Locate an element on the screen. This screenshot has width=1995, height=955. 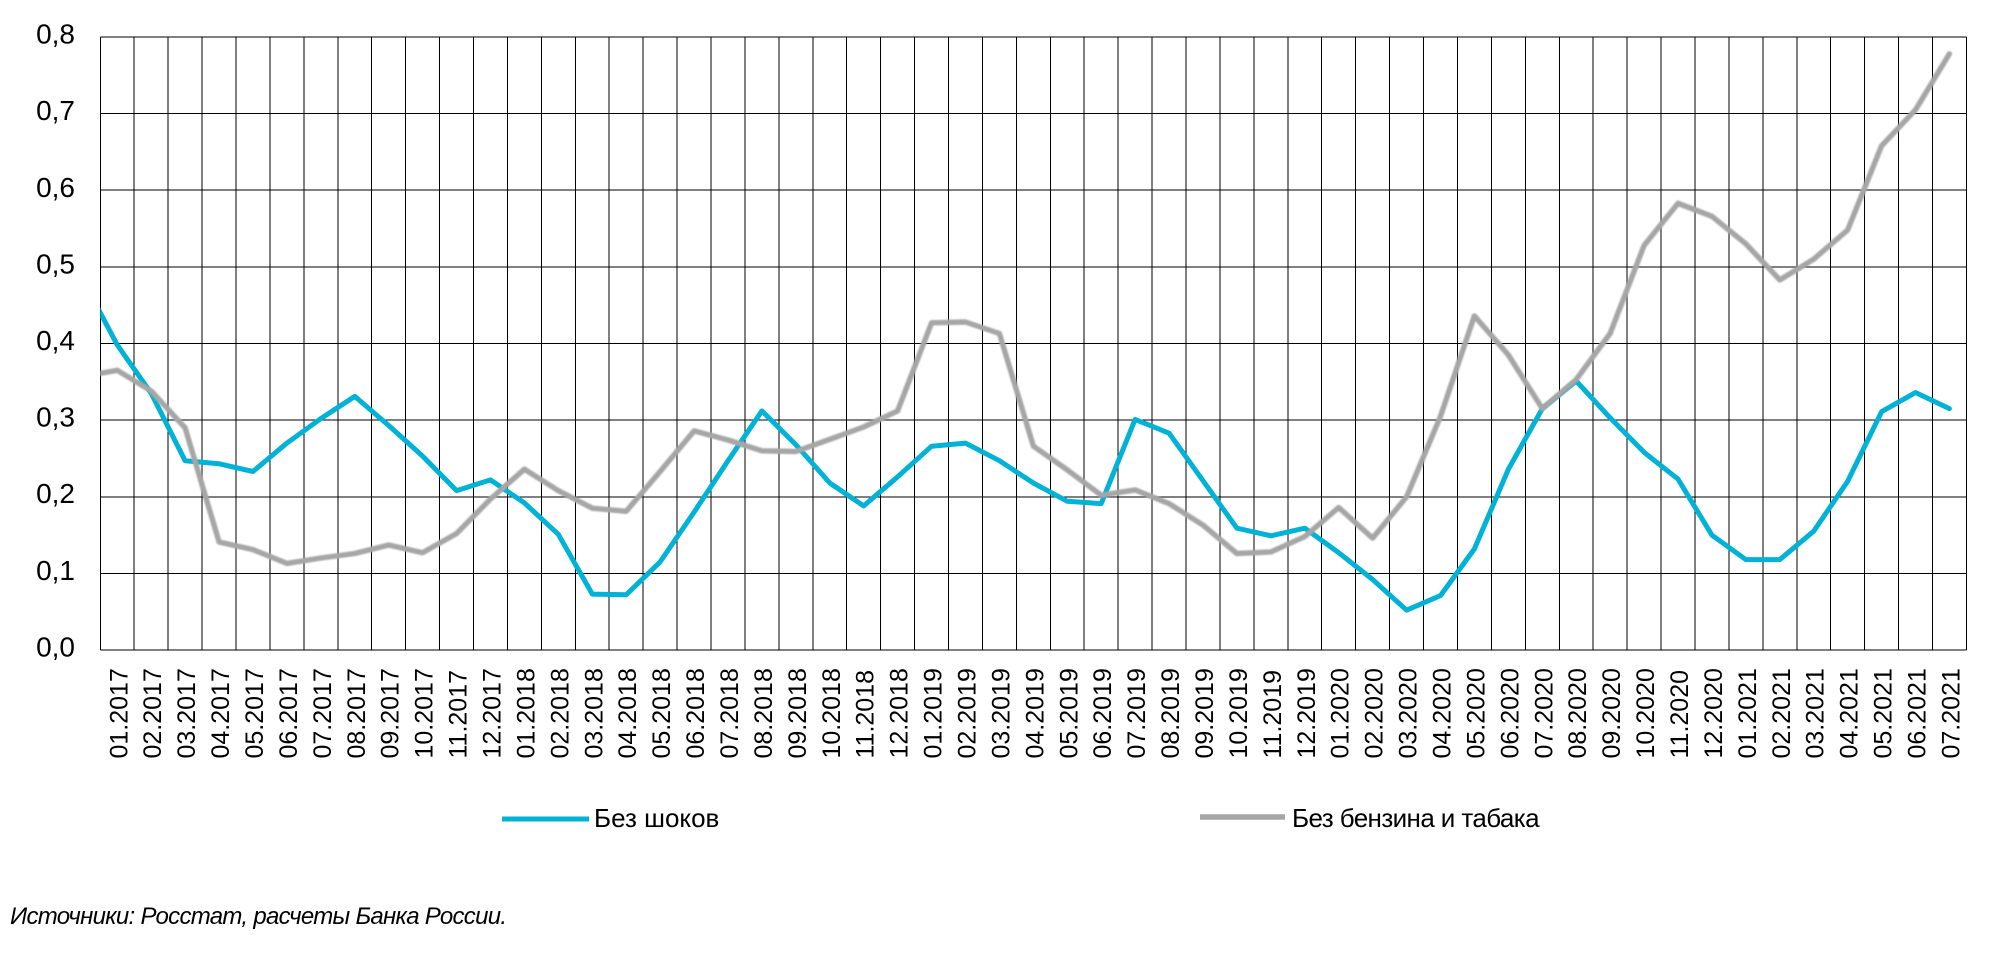
svg-text: 12.2019 is located at coordinates (1307, 713).